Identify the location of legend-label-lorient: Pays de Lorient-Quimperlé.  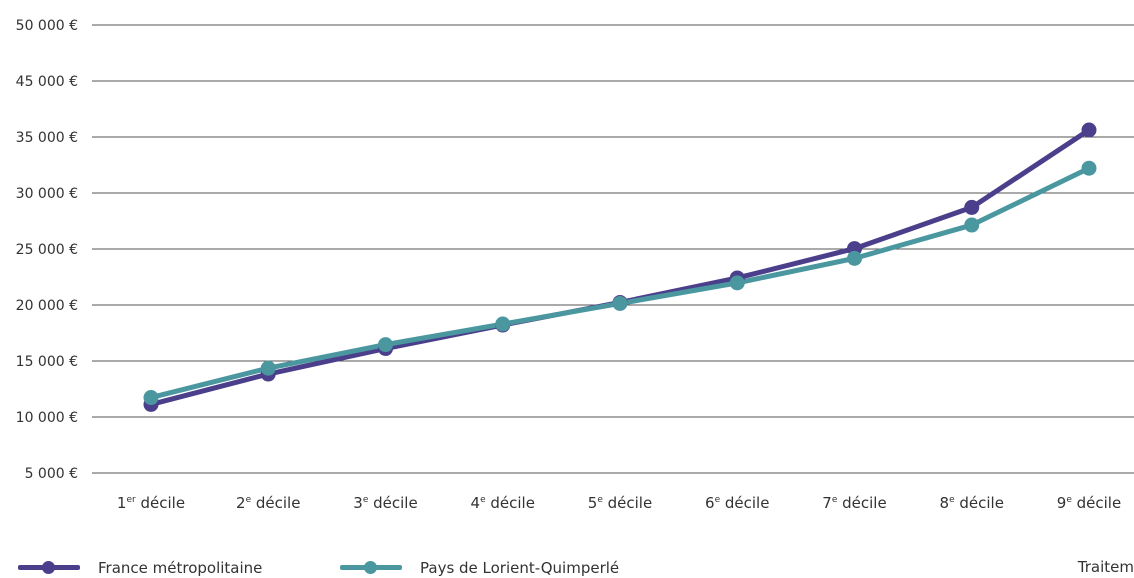
(520, 568).